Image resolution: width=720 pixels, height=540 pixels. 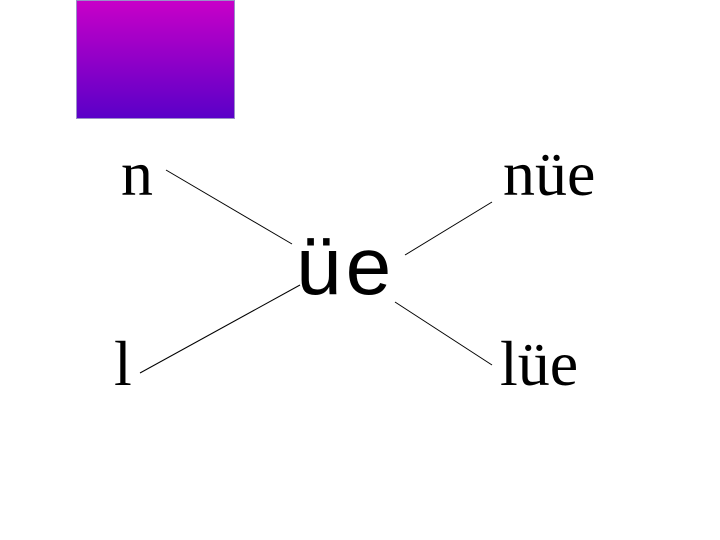 I want to click on center-final-label: üe, so click(x=346, y=266).